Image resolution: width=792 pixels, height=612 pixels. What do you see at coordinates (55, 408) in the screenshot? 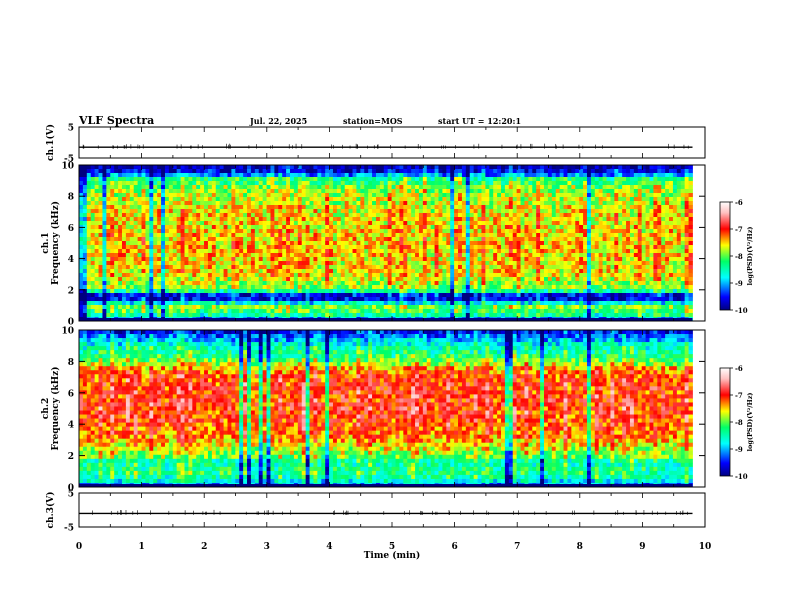
I see `ylabel-ch2-freq-text: Frequency (kHz)` at bounding box center [55, 408].